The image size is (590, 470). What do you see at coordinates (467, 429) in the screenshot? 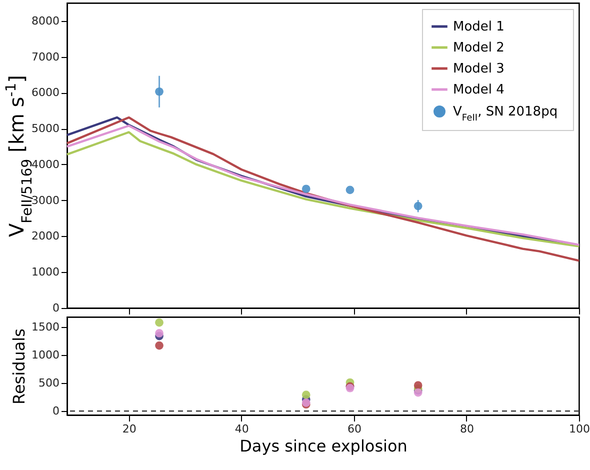
I see `x-tick-label: 80` at bounding box center [467, 429].